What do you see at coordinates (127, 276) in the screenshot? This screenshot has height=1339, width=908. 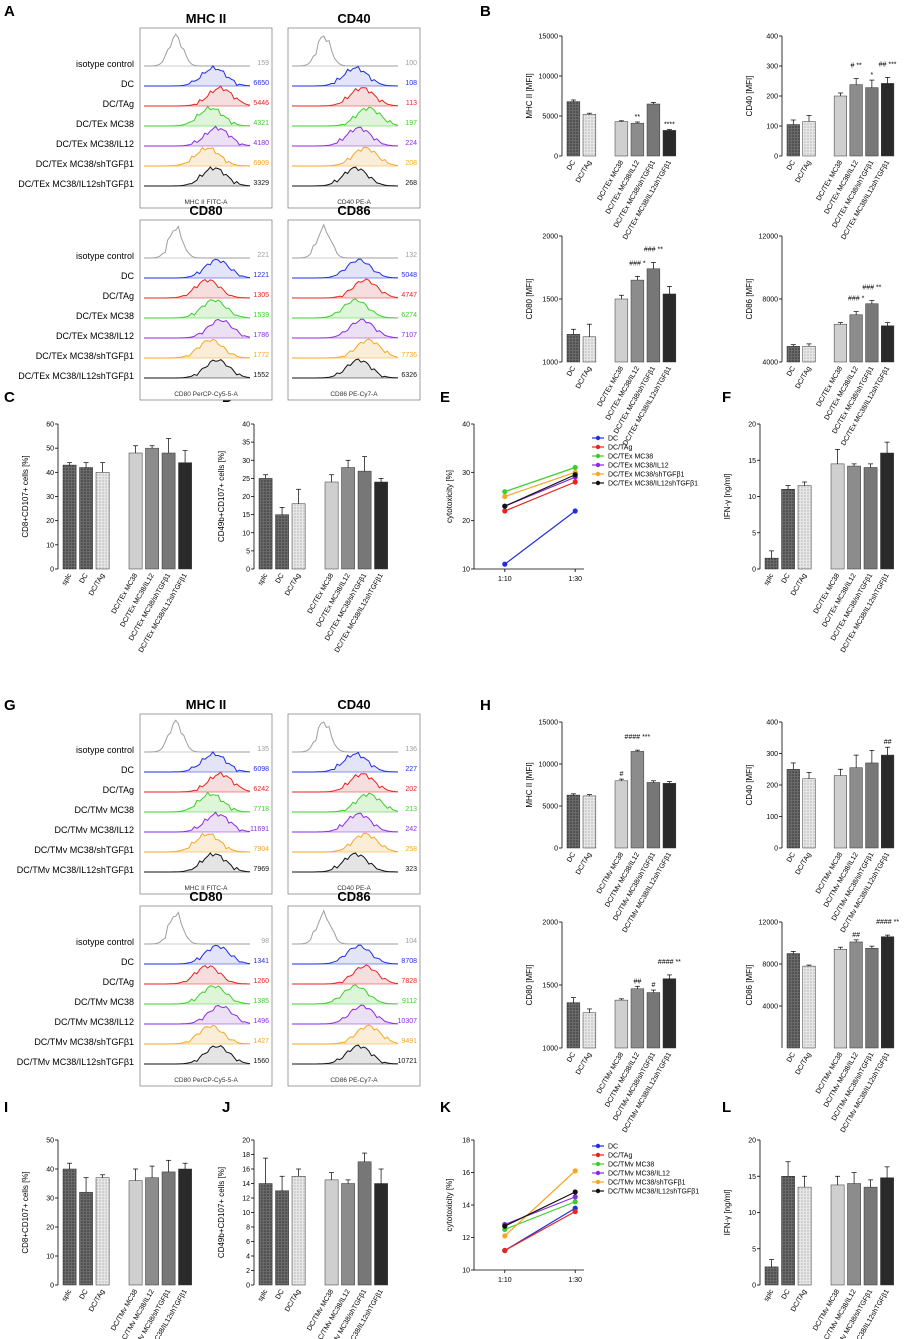 I see `row-label: DC` at bounding box center [127, 276].